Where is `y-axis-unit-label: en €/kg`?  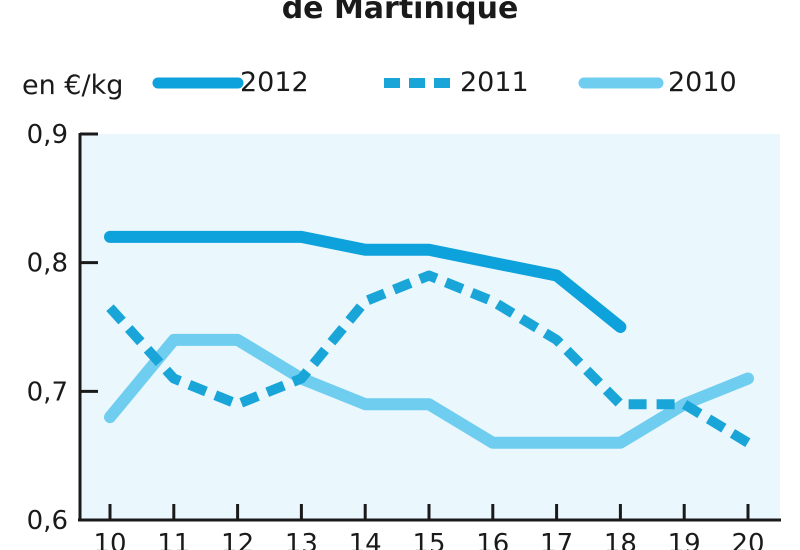
y-axis-unit-label: en €/kg is located at coordinates (72, 85).